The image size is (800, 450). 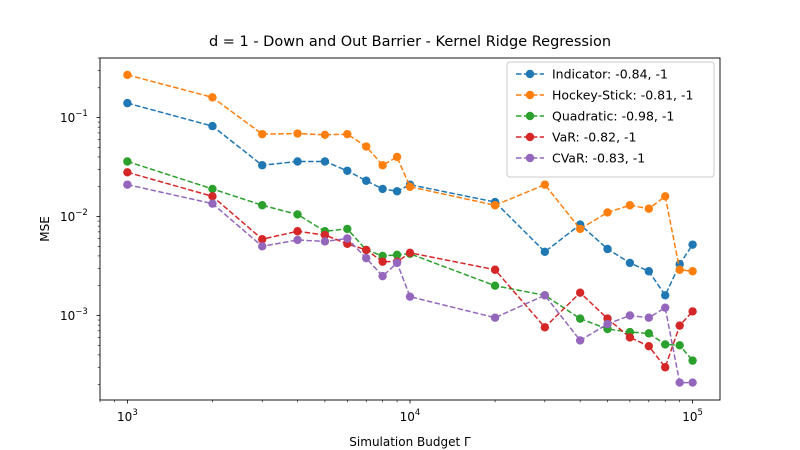 What do you see at coordinates (610, 74) in the screenshot?
I see `legend-label: Indicator: -0.84, -1` at bounding box center [610, 74].